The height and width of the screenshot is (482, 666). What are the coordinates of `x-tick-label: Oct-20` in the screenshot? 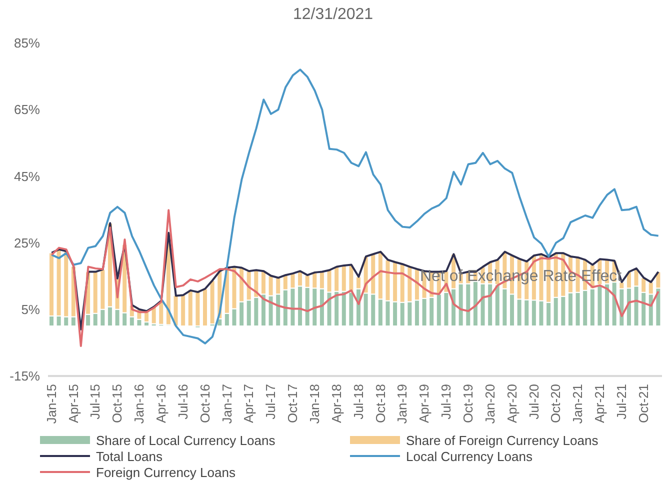 It's located at (556, 404).